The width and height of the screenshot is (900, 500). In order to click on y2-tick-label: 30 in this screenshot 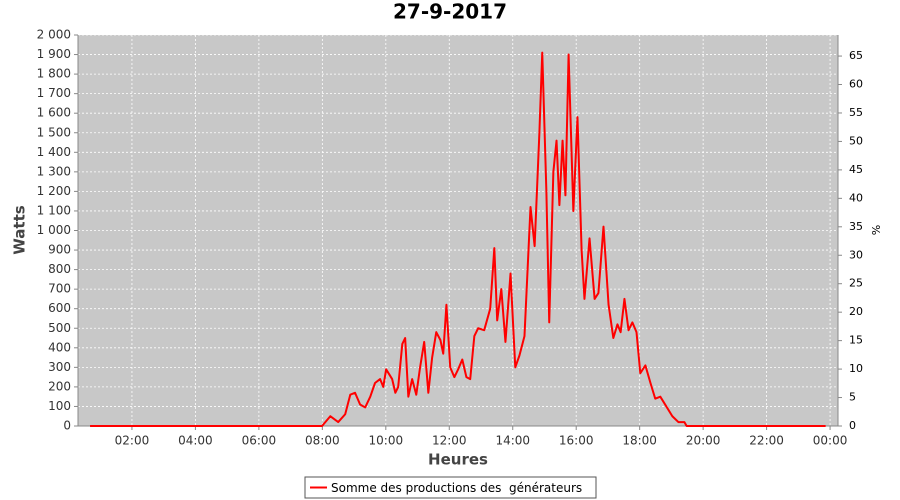, I will do `click(856, 254)`.